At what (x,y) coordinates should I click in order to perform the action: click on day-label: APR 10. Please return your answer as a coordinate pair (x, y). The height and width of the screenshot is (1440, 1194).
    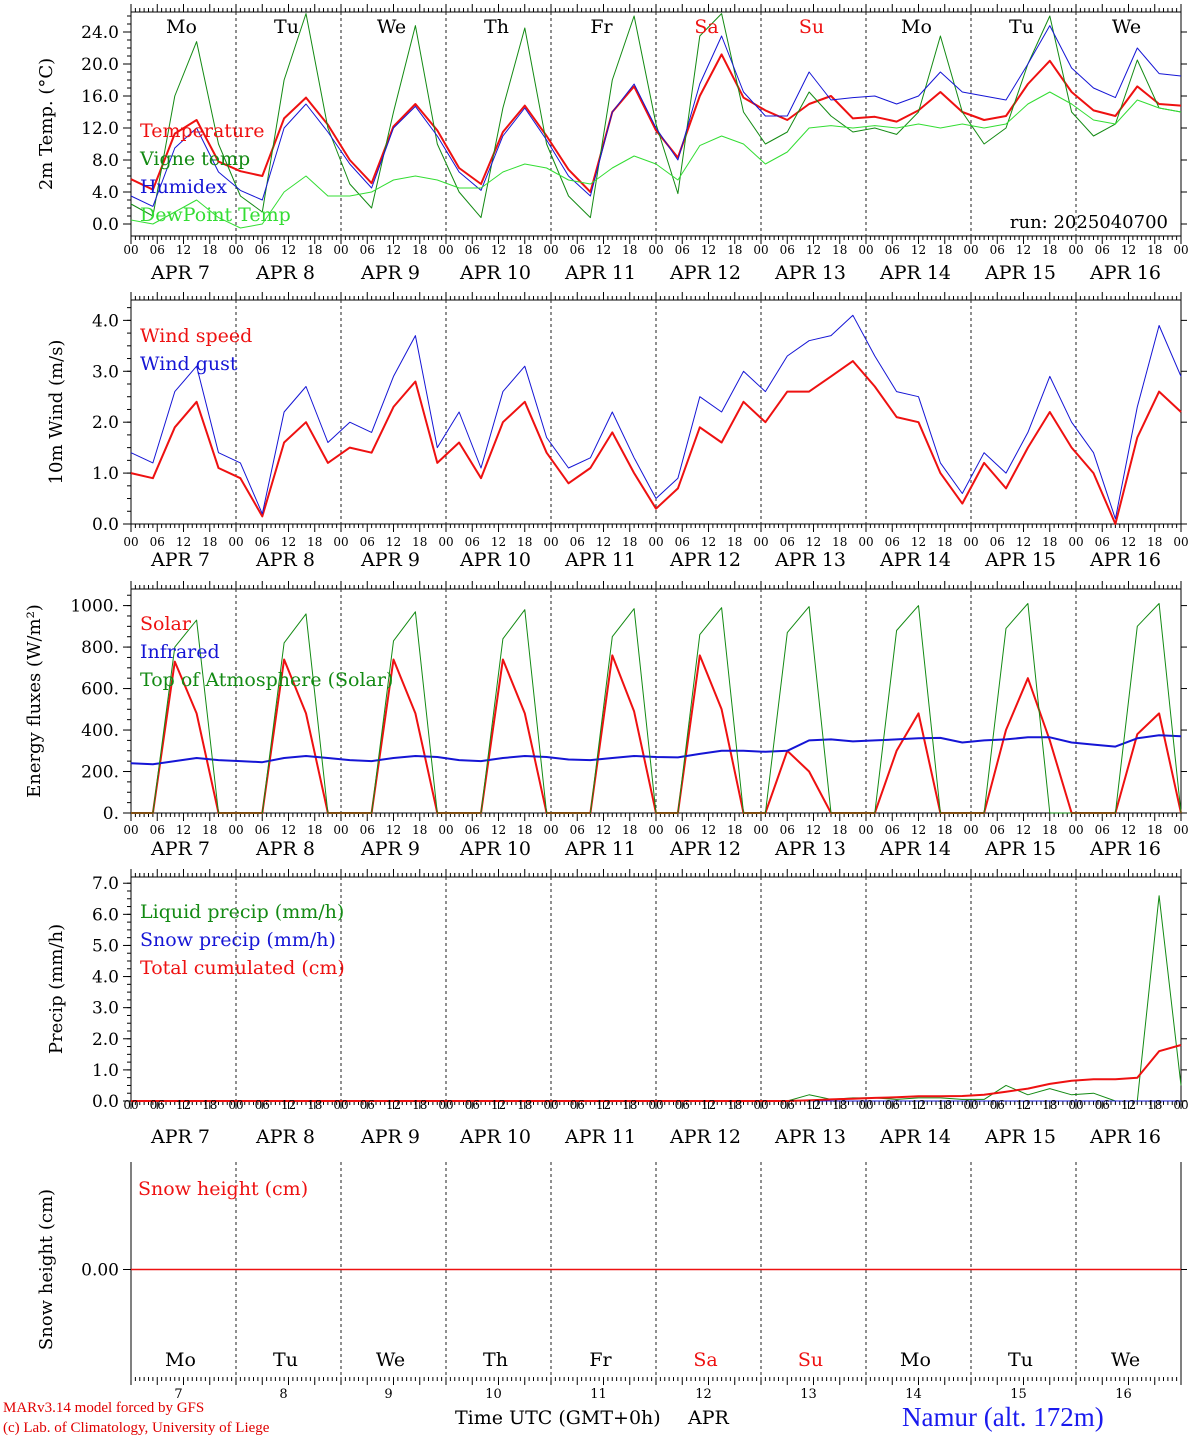
    Looking at the image, I should click on (495, 1137).